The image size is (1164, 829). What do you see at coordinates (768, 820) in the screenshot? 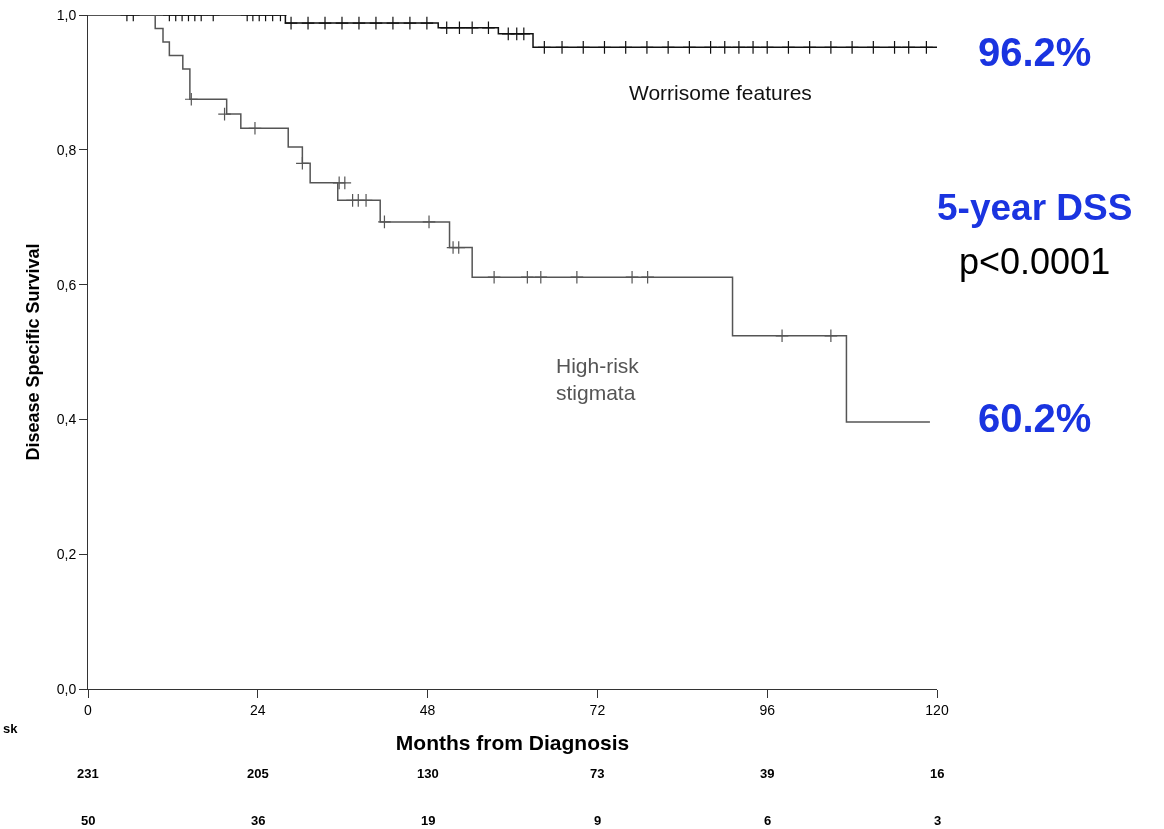
I see `text: 6` at bounding box center [768, 820].